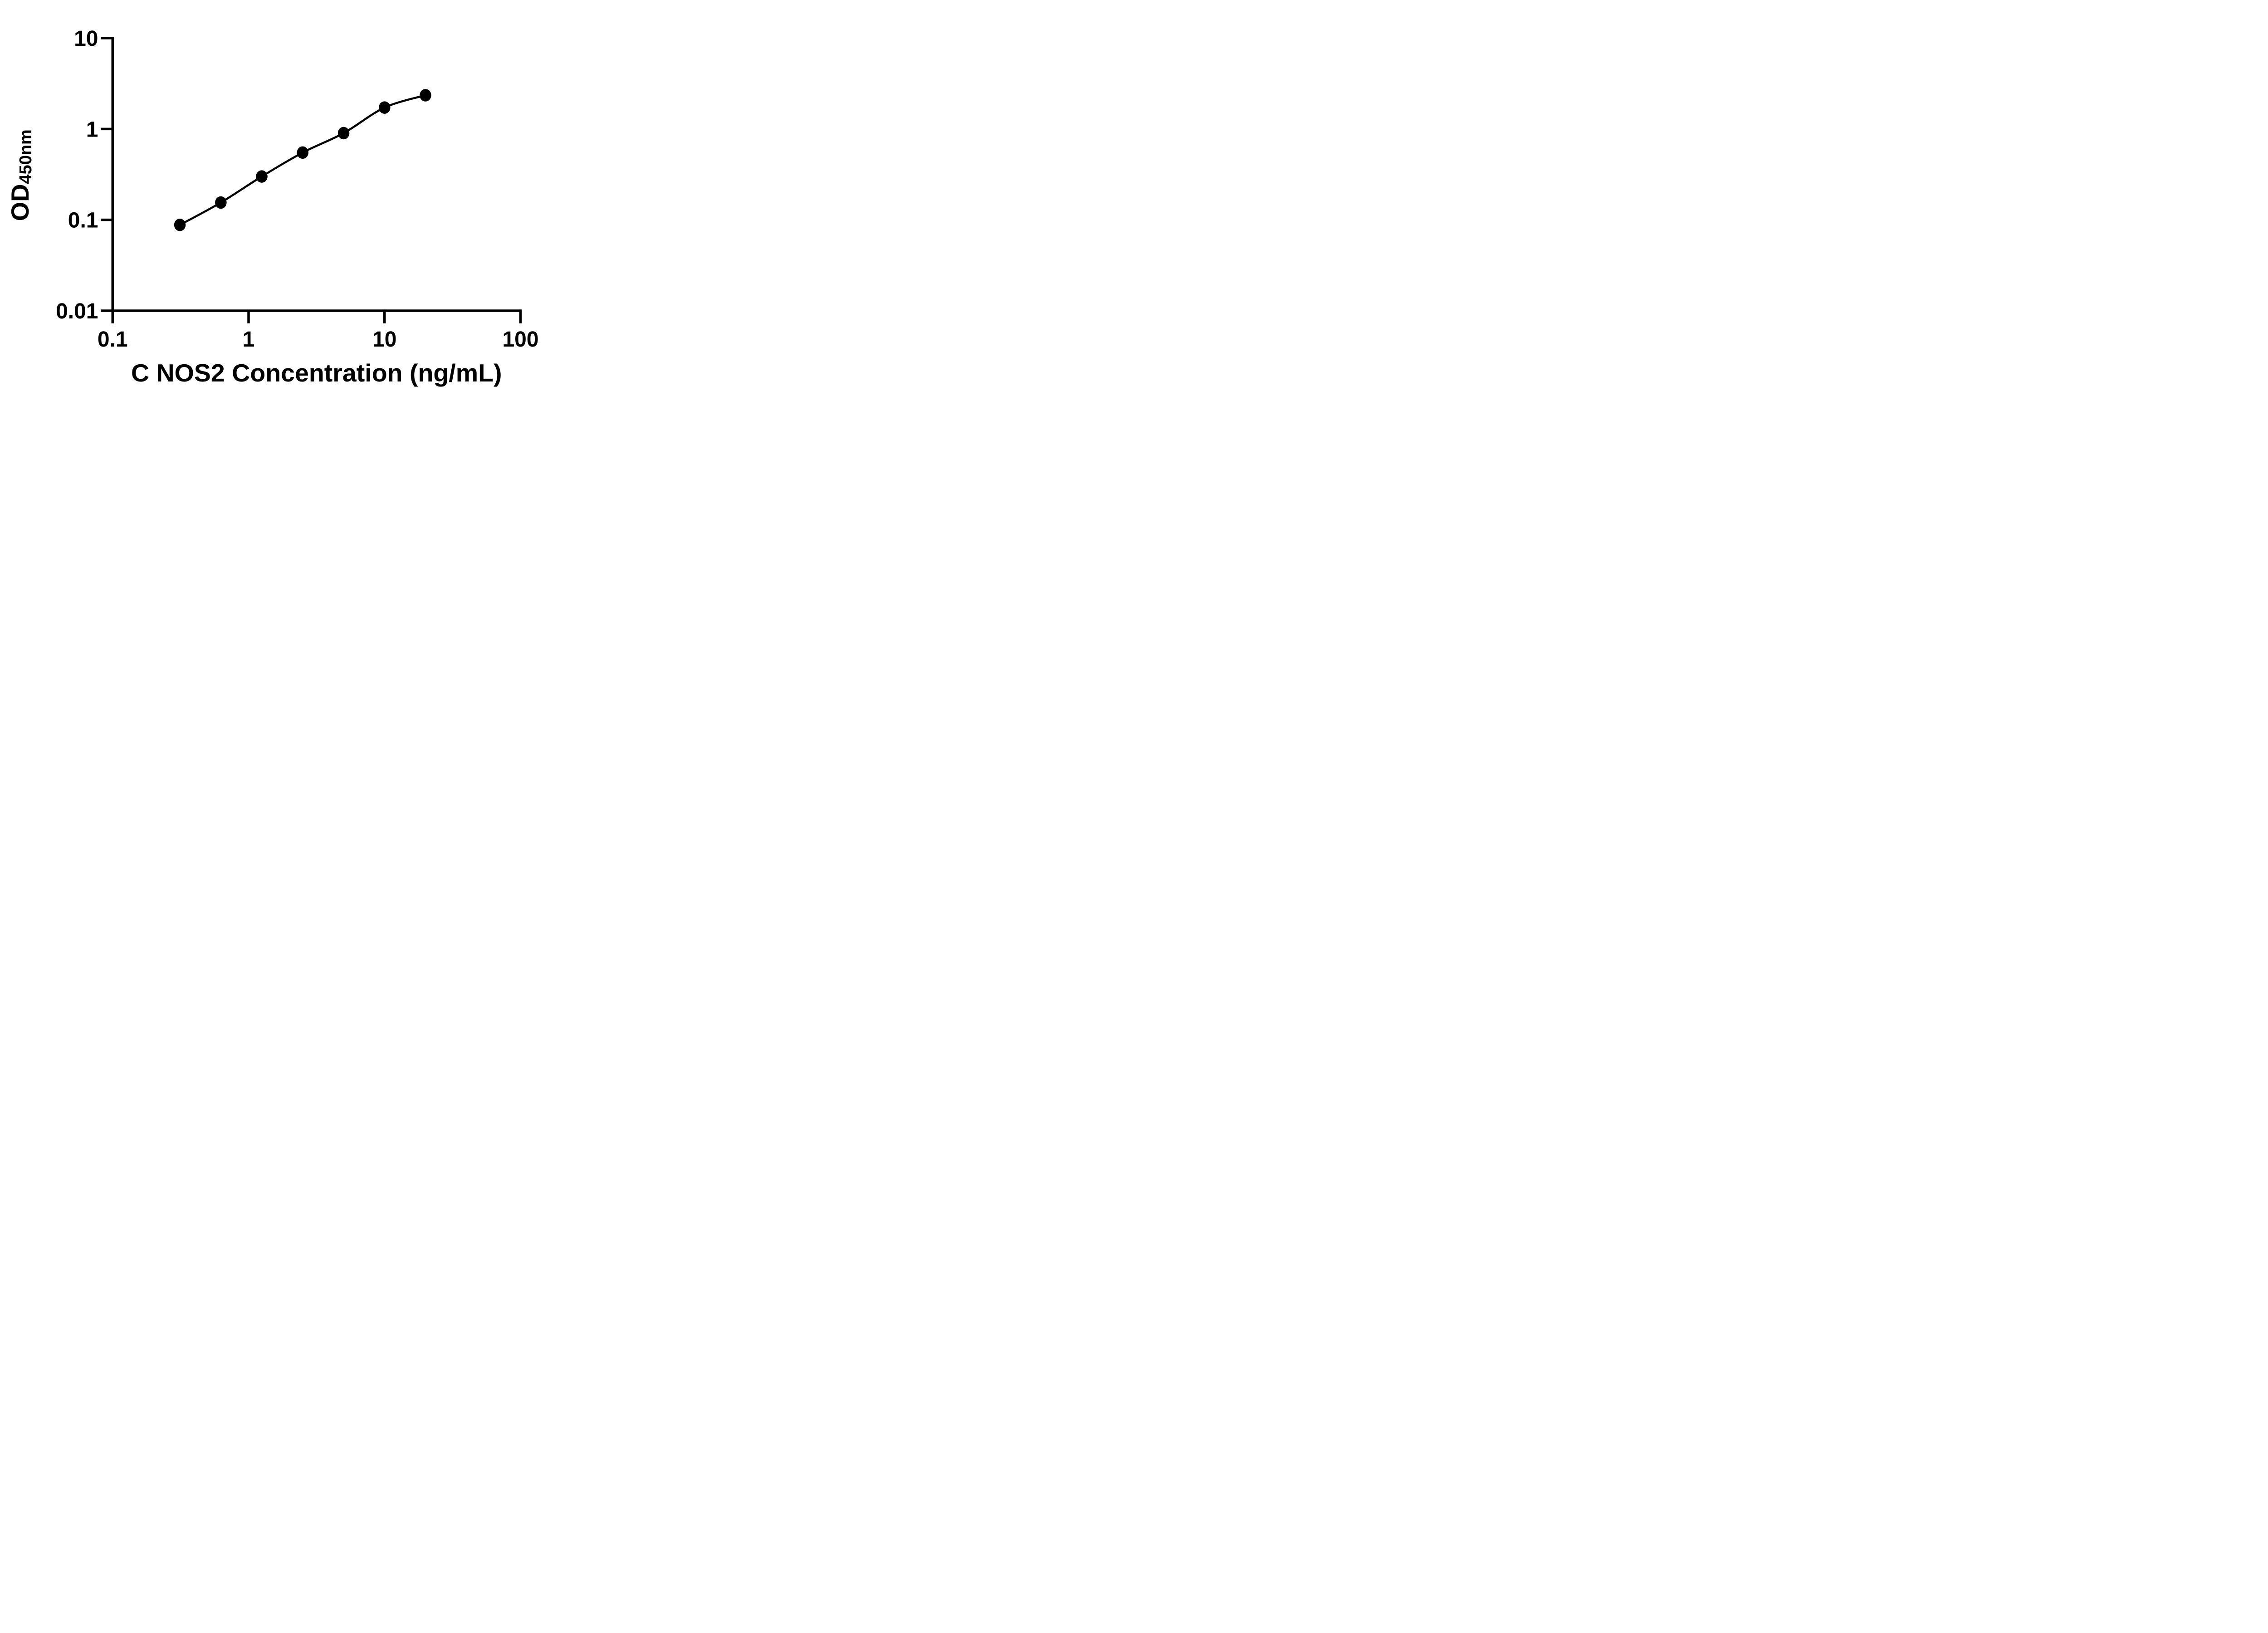  I want to click on y-axis-title: OD450nm, so click(21, 175).